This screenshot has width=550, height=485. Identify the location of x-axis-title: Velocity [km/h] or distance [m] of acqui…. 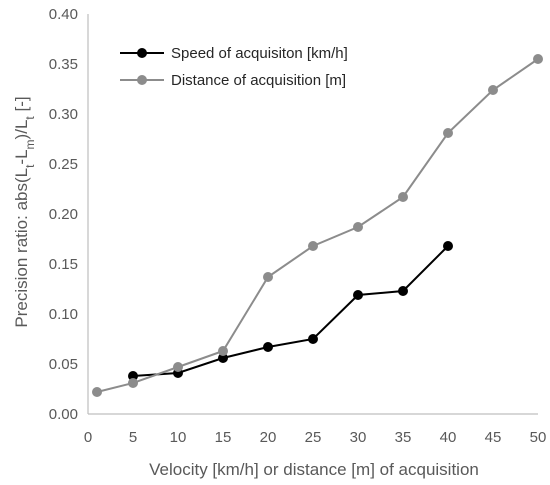
(314, 469).